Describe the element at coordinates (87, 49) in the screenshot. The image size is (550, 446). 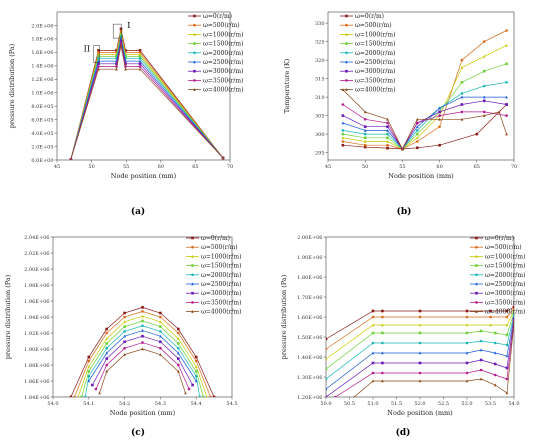
I see `annotation-label: II` at that location.